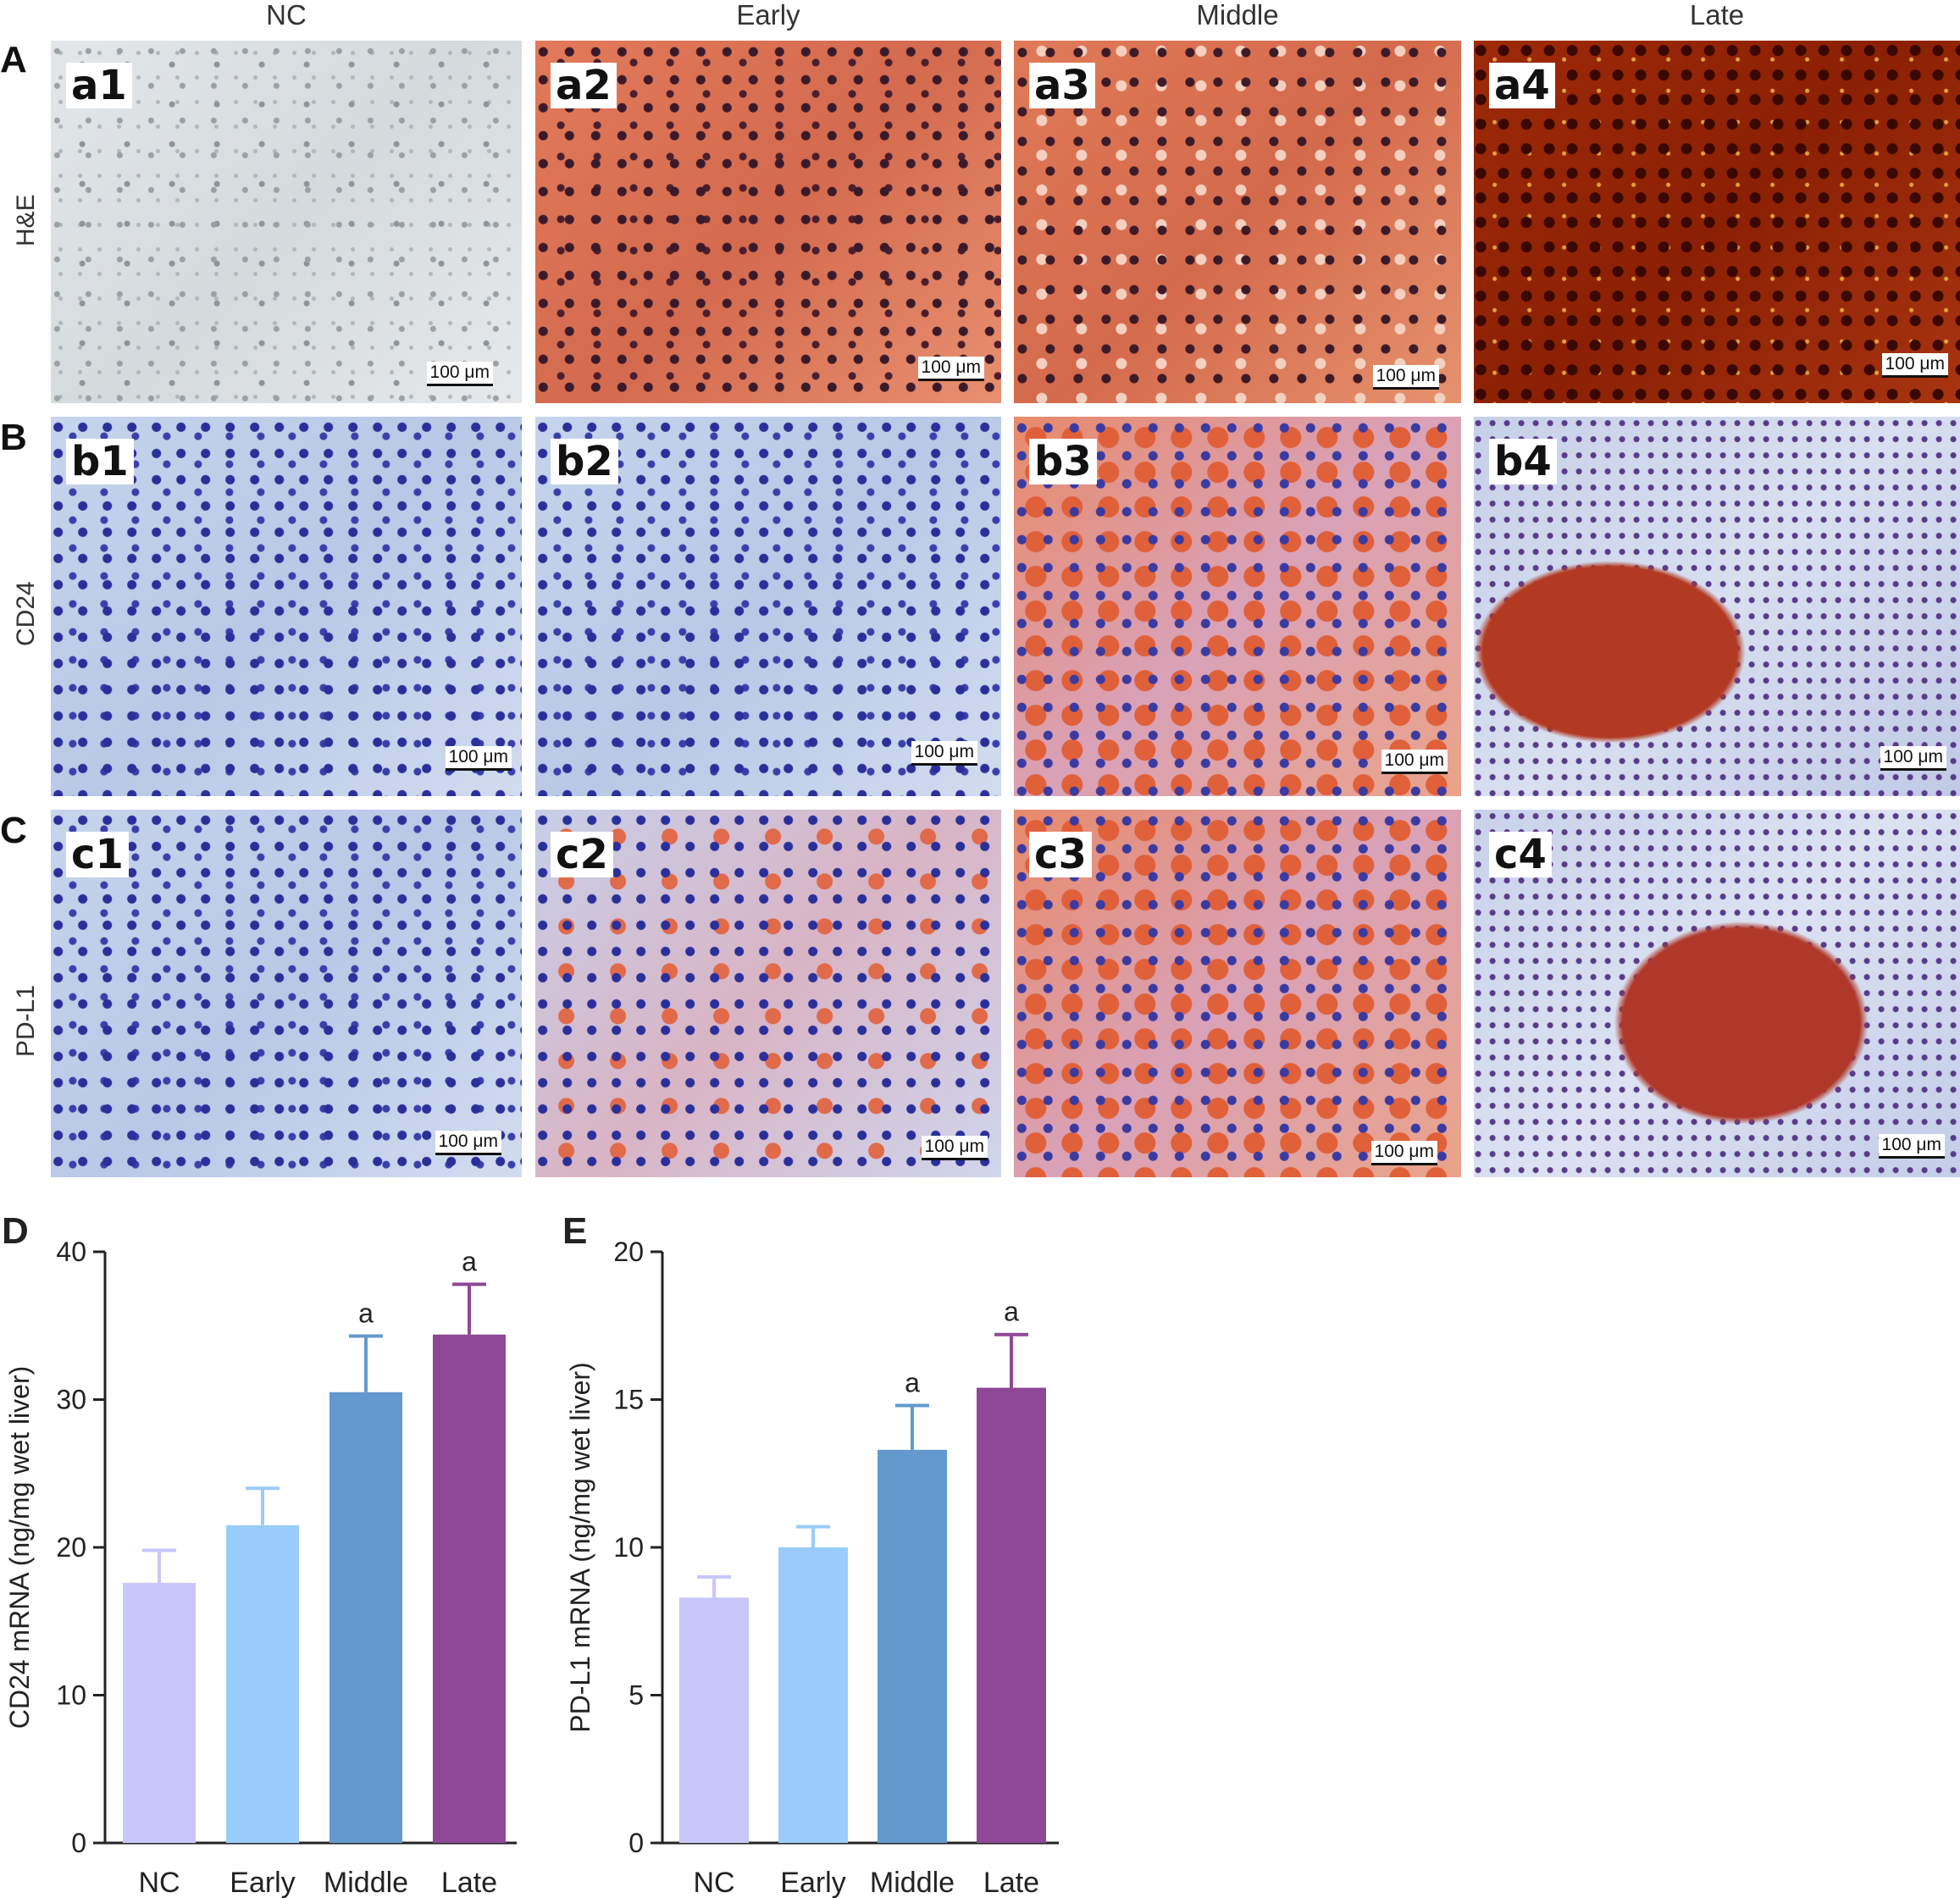 This screenshot has width=1960, height=1898. I want to click on column-header-late: Late, so click(1717, 15).